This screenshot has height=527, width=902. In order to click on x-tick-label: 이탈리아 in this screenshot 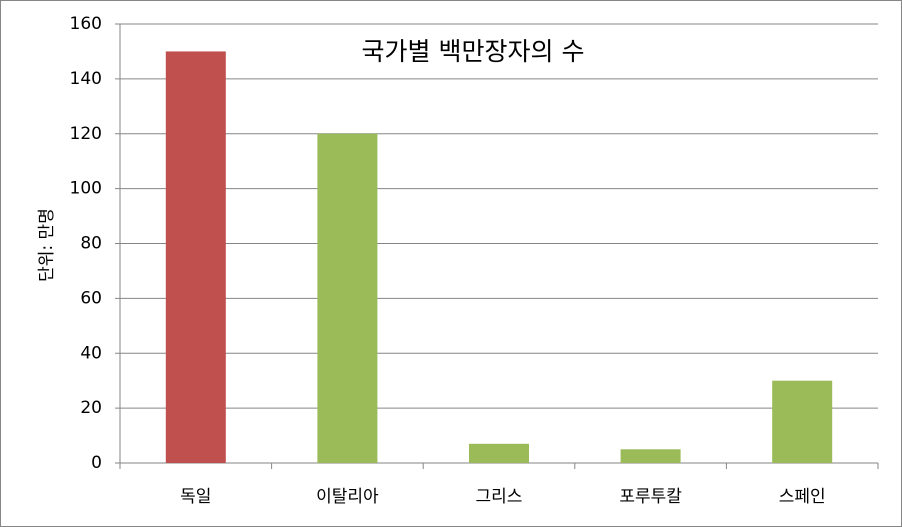, I will do `click(347, 497)`.